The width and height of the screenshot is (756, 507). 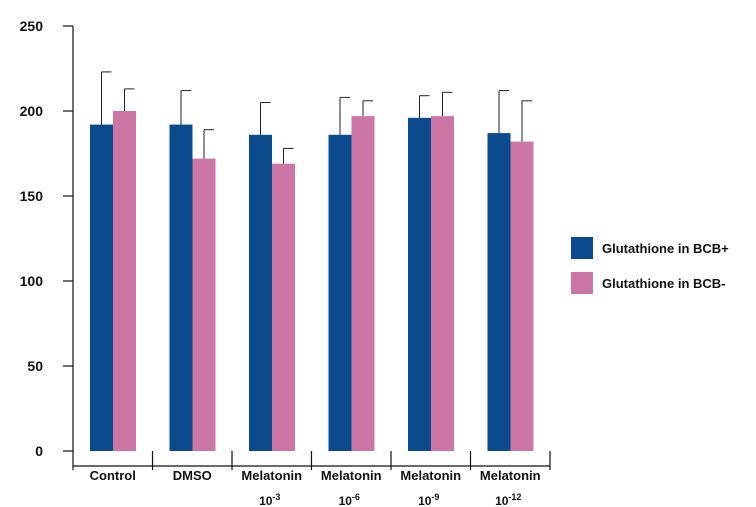 What do you see at coordinates (582, 248) in the screenshot?
I see `legend-swatch-bcb-plus` at bounding box center [582, 248].